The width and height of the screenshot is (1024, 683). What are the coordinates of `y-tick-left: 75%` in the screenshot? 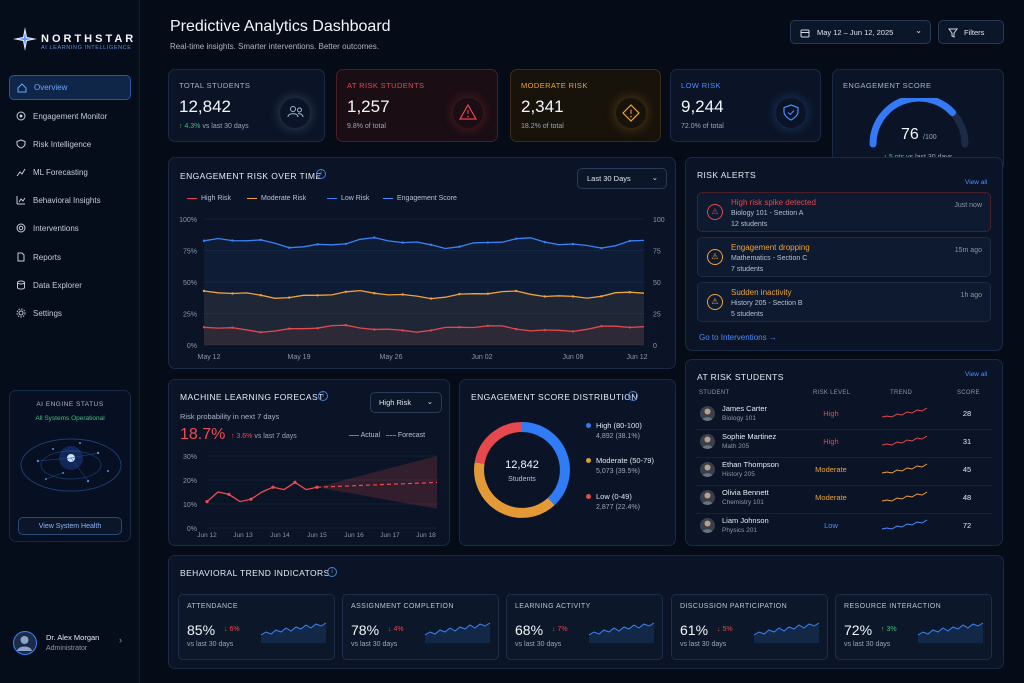 It's located at (190, 252).